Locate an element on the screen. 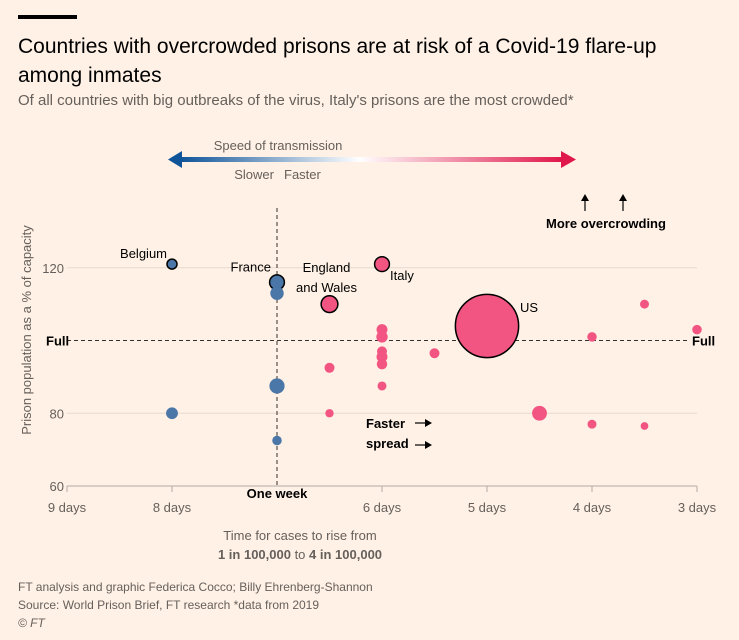  x-tick-label-8: 8 days is located at coordinates (172, 507).